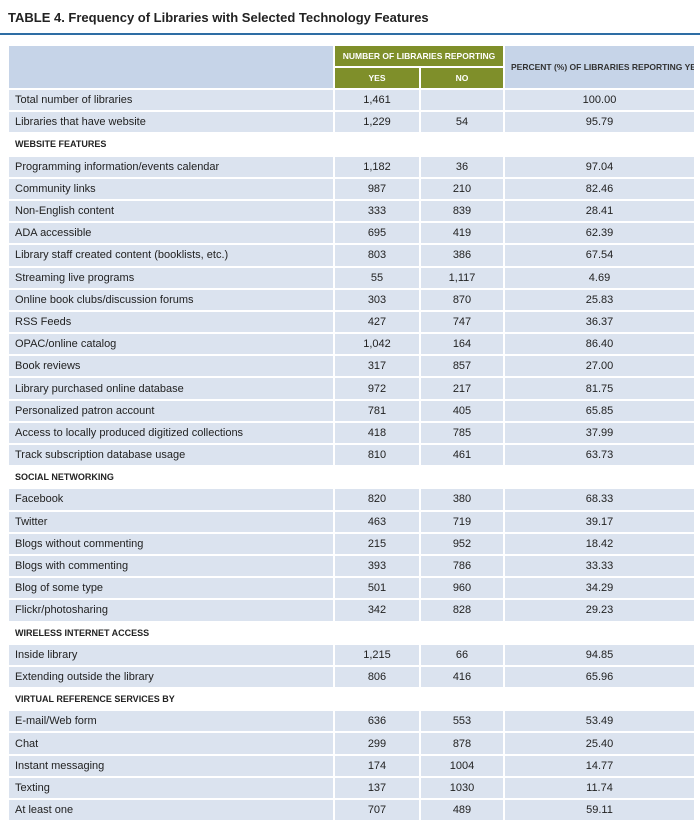  What do you see at coordinates (462, 765) in the screenshot?
I see `no-cell: 1004` at bounding box center [462, 765].